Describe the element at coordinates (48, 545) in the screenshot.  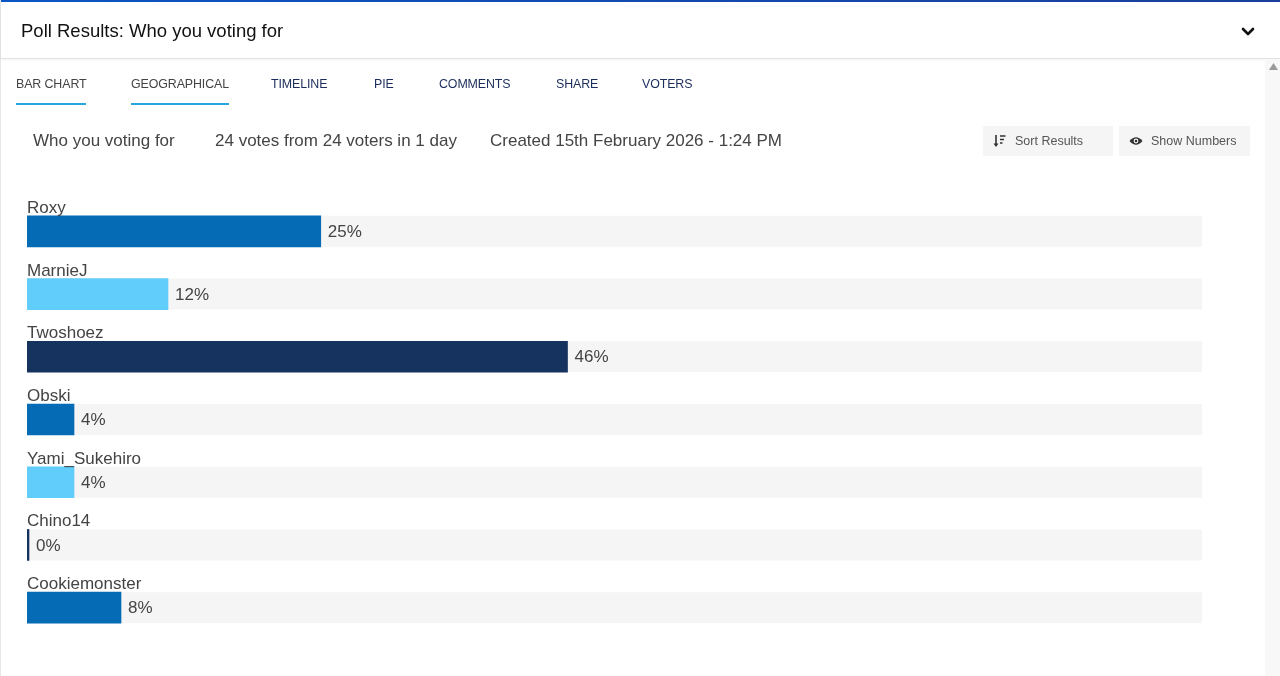
I see `data-label: 0%` at that location.